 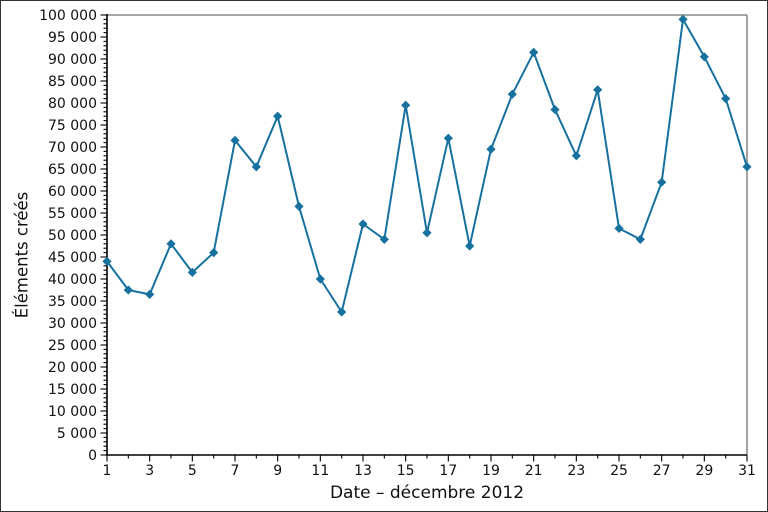 I want to click on y-tick-label: 5 000, so click(x=77, y=434).